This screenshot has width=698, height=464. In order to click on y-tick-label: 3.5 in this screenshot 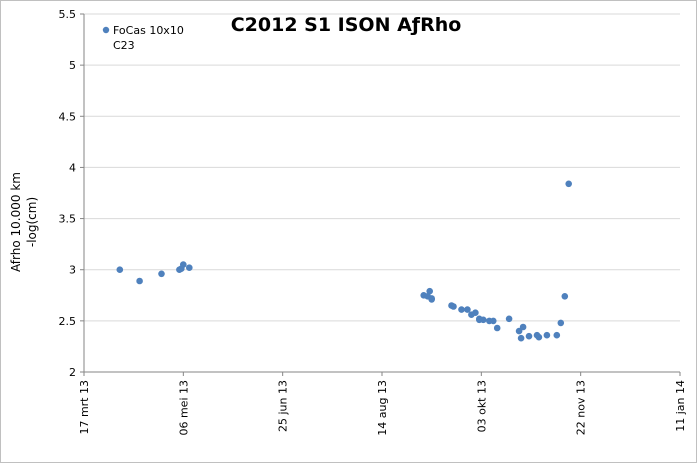, I will do `click(68, 219)`.